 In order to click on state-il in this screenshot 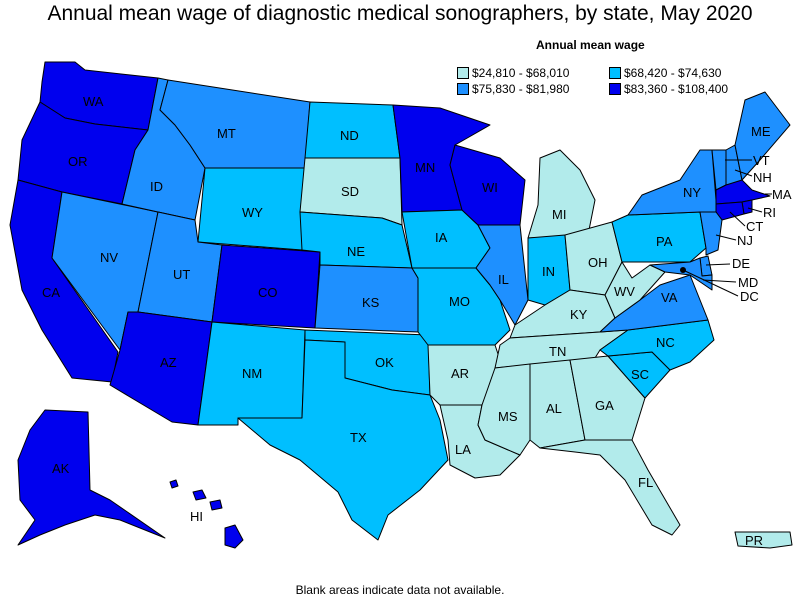, I will do `click(502, 275)`.